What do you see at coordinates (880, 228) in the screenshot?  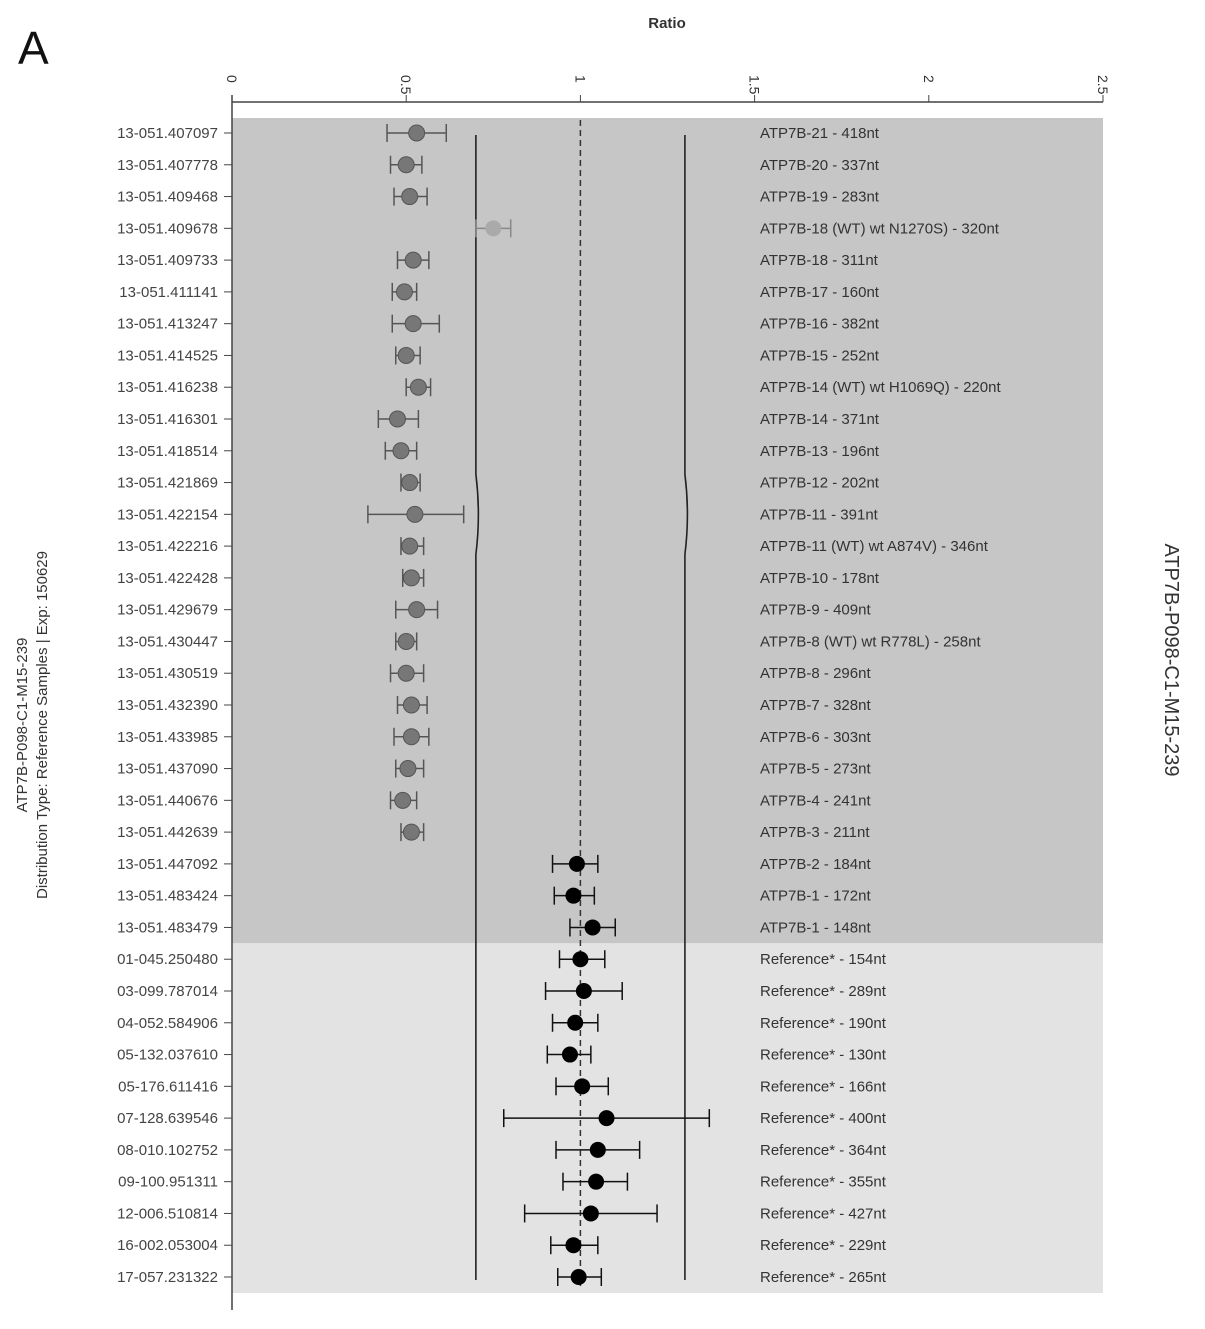 I see `probe-label: ATP7B-18 (WT) wt N1270S) - 320nt` at bounding box center [880, 228].